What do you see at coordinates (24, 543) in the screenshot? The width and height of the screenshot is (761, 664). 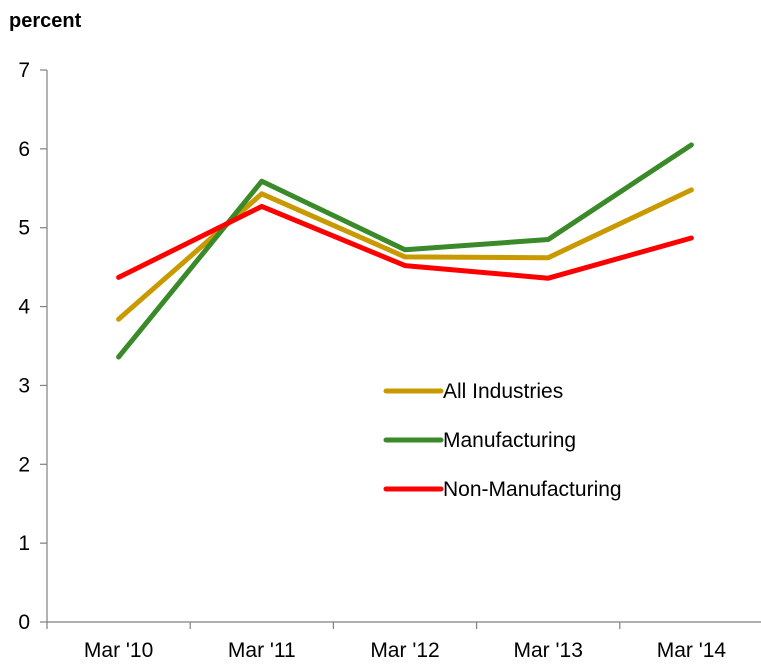 I see `y-tick-label: 1` at bounding box center [24, 543].